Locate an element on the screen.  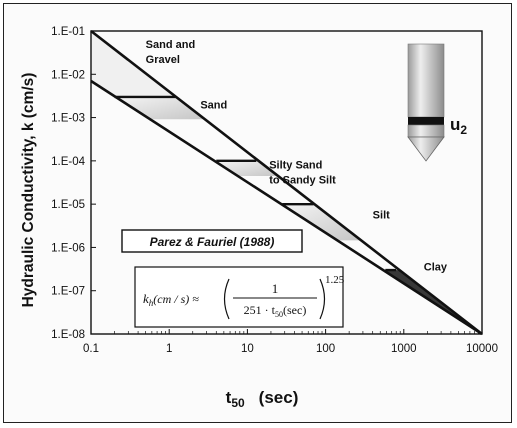
probe-label: u2 is located at coordinates (458, 126).